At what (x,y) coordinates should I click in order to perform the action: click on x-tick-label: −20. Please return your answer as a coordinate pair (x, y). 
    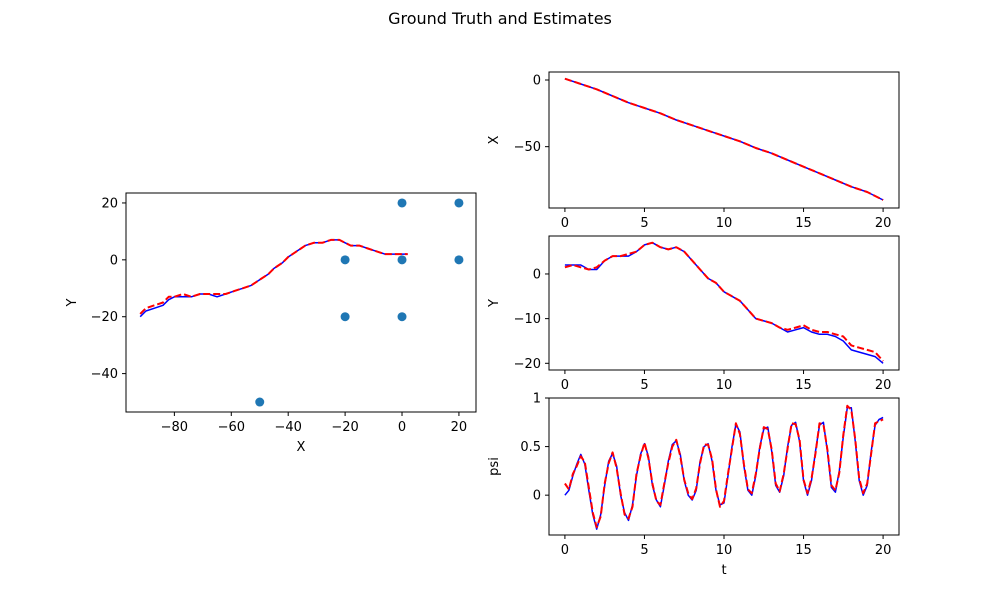
    Looking at the image, I should click on (344, 427).